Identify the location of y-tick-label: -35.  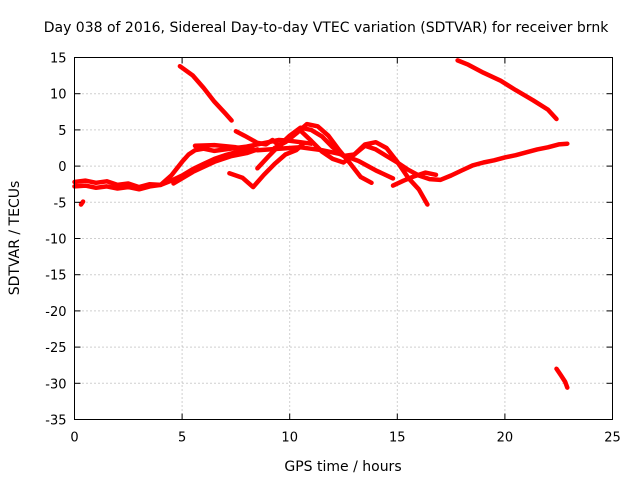
(55, 421).